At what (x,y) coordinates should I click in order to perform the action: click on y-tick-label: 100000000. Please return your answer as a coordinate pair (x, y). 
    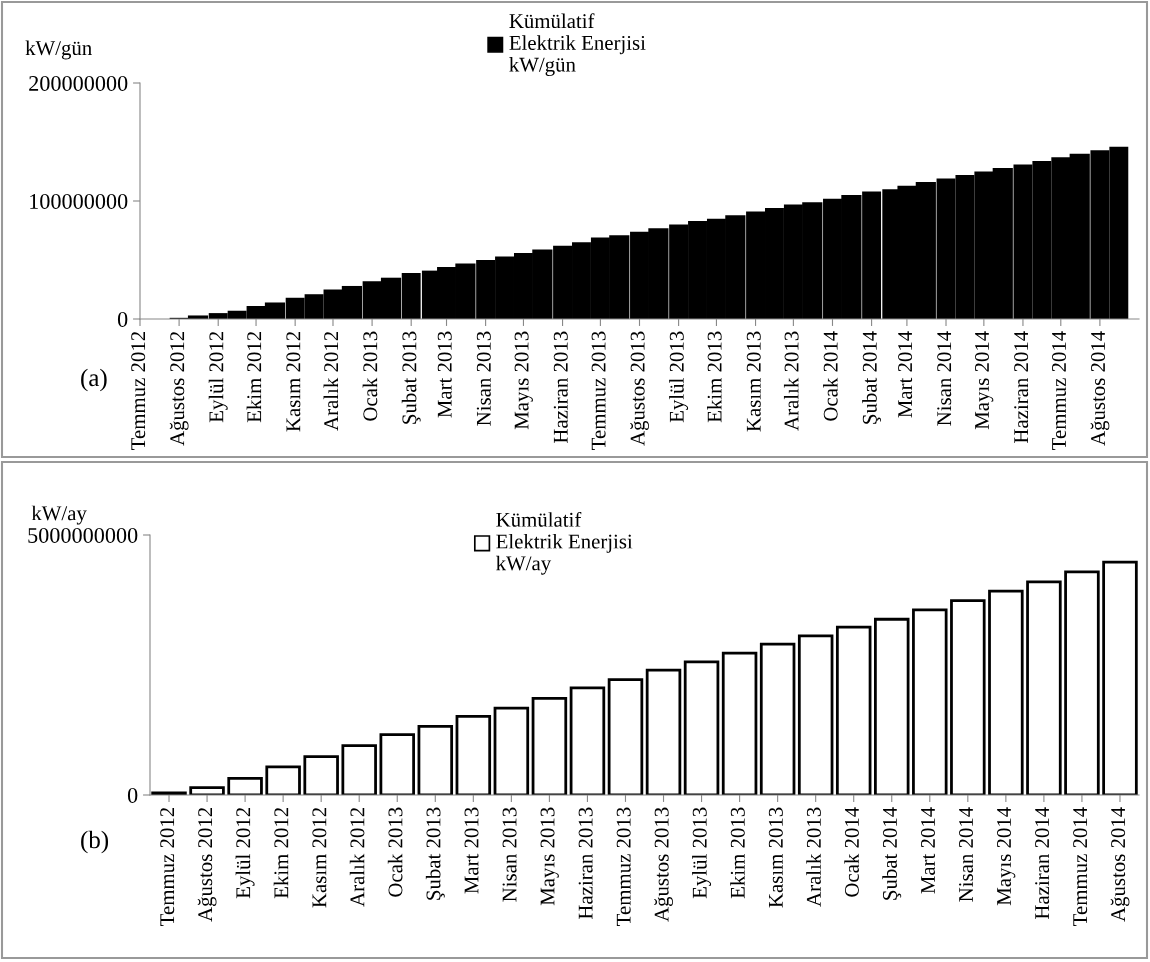
    Looking at the image, I should click on (79, 201).